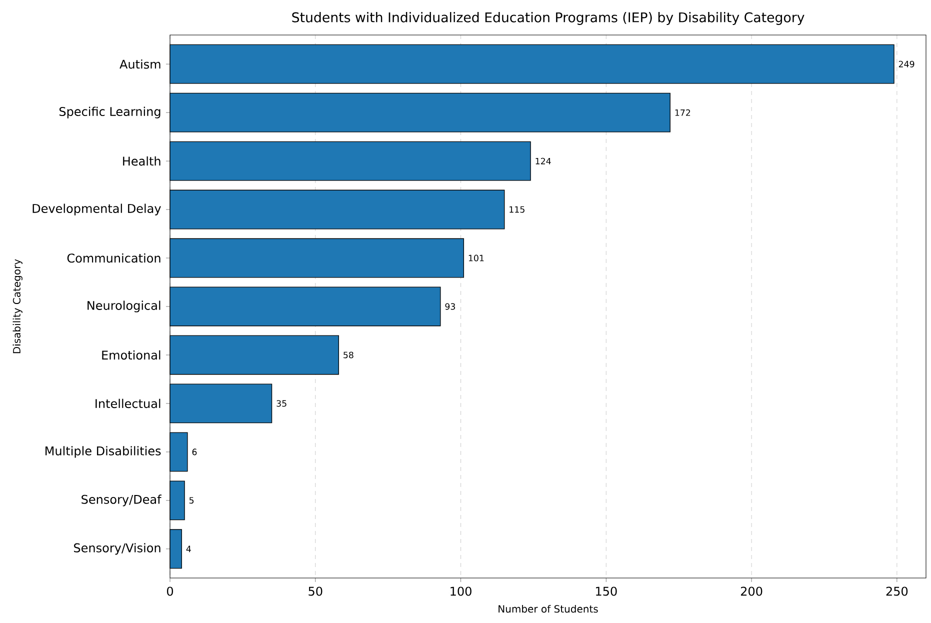 Image resolution: width=931 pixels, height=623 pixels. I want to click on y-axis-title: Disability Category, so click(17, 306).